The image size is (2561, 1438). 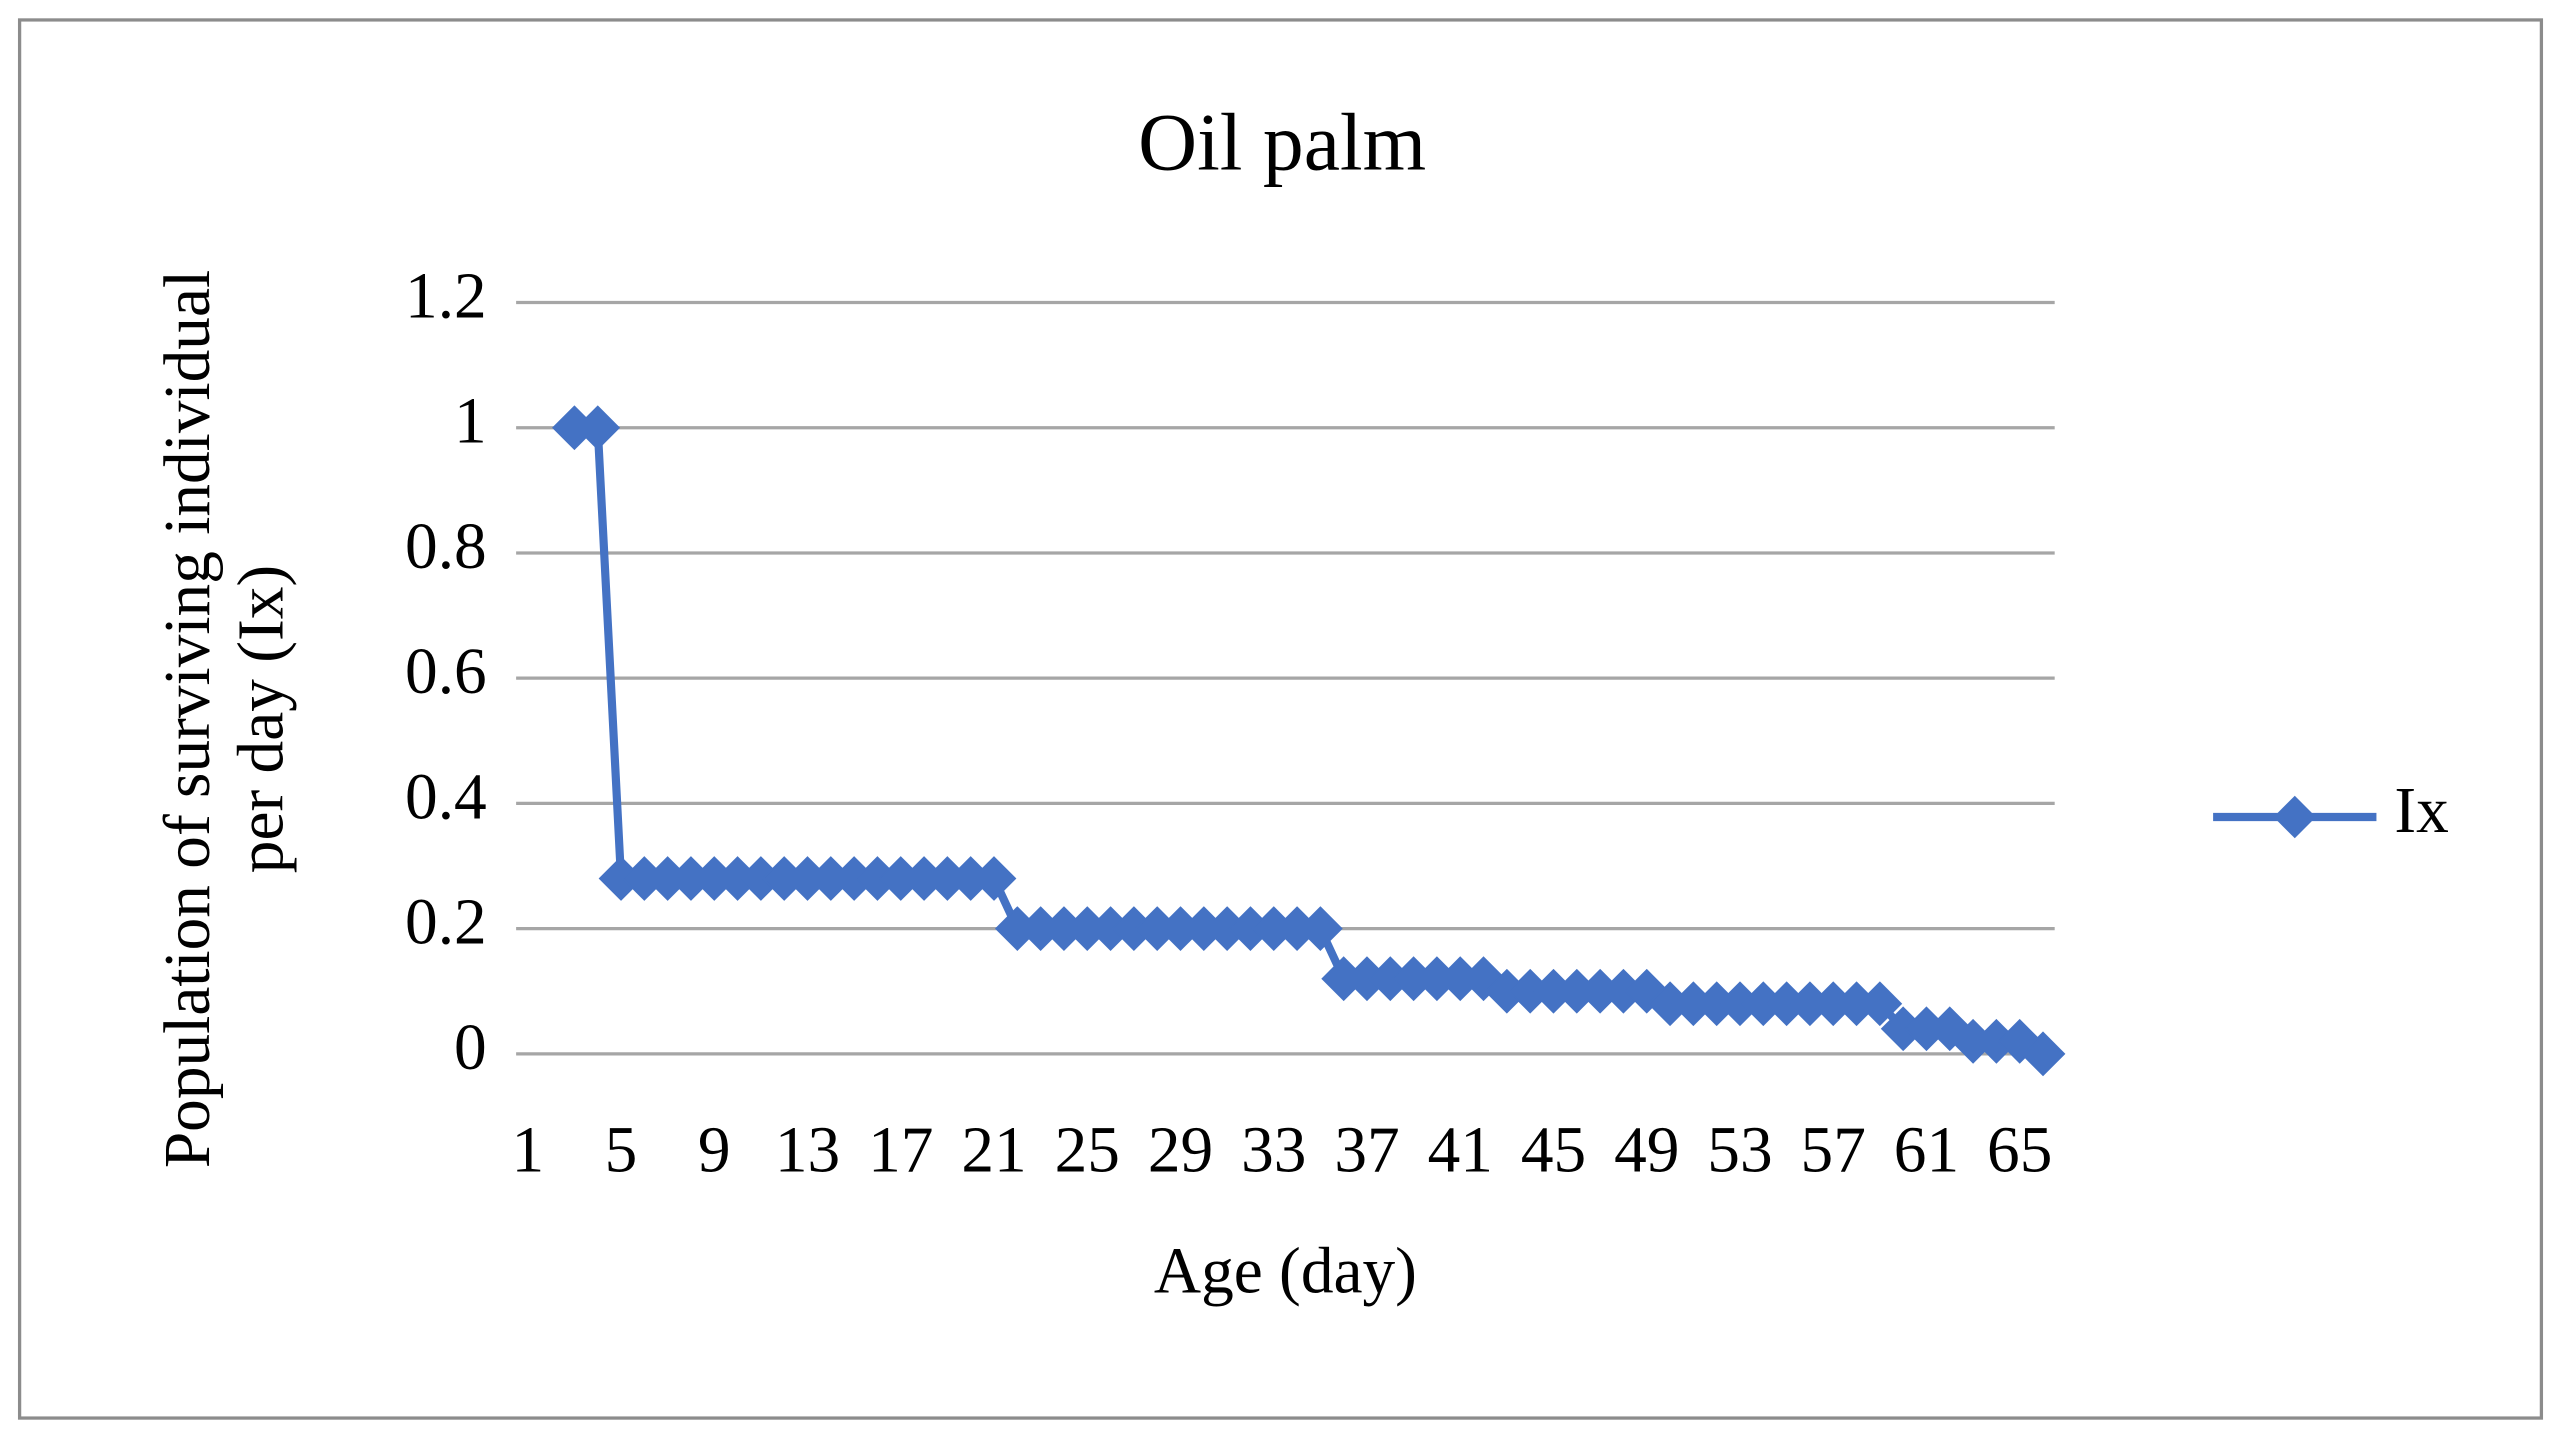 I want to click on y-tick-label: 0.2, so click(x=446, y=923).